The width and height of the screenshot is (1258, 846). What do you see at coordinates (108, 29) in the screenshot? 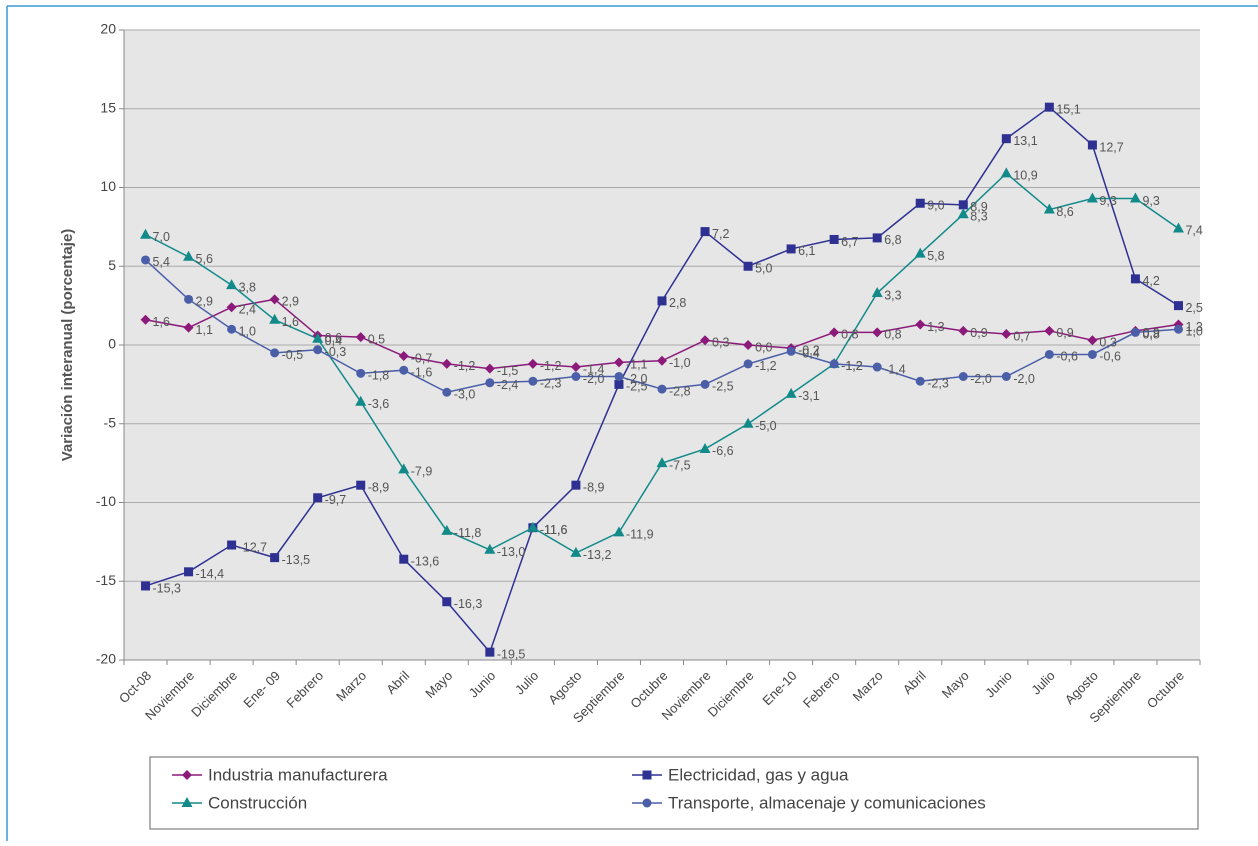
I see `y-tick-label: 20` at bounding box center [108, 29].